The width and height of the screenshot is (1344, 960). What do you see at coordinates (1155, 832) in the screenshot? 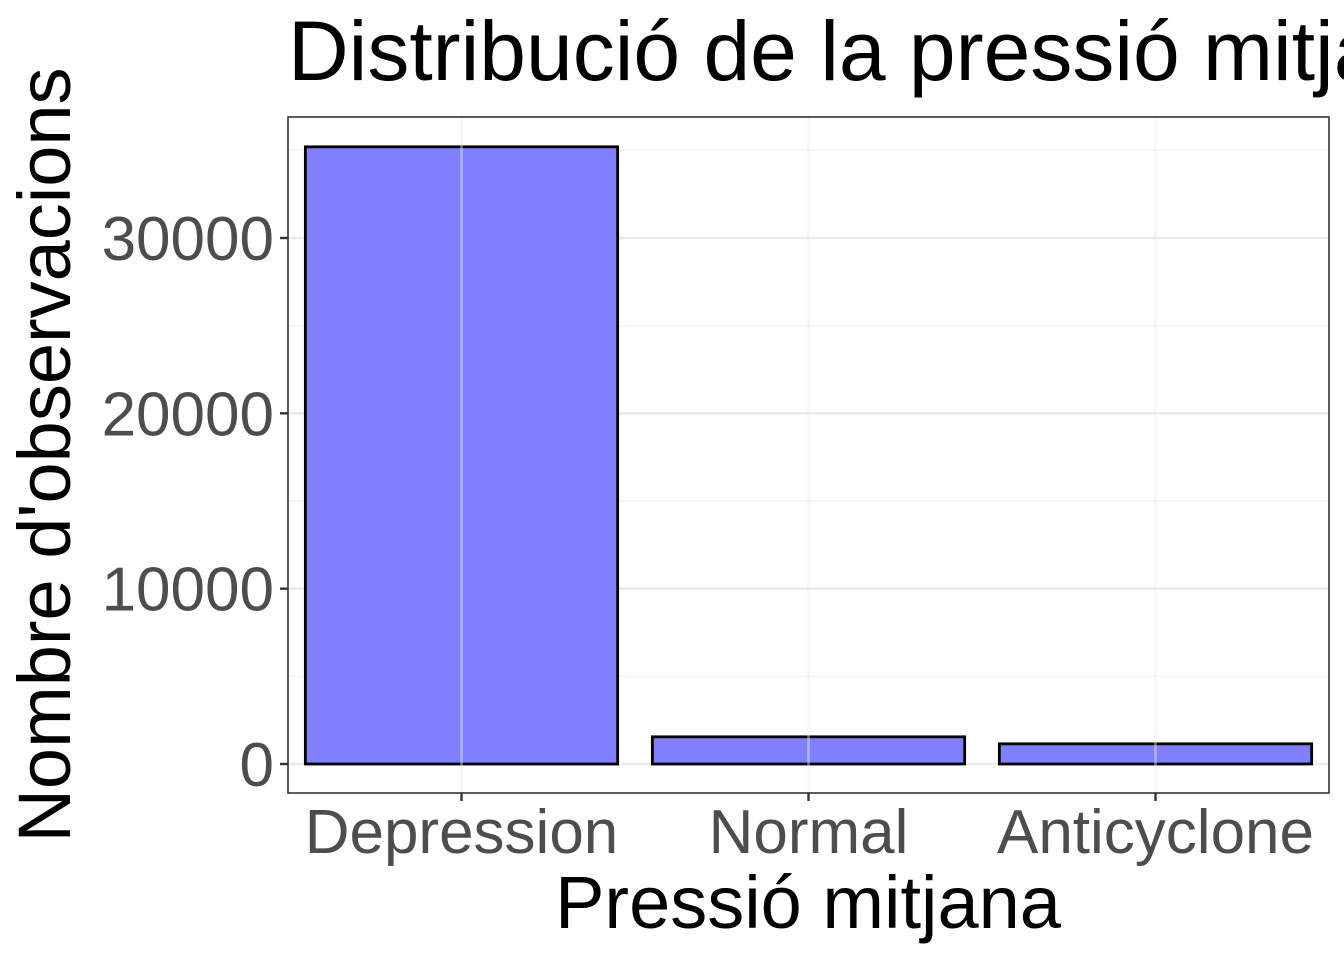
I see `x-tick-label: Anticyclone` at bounding box center [1155, 832].